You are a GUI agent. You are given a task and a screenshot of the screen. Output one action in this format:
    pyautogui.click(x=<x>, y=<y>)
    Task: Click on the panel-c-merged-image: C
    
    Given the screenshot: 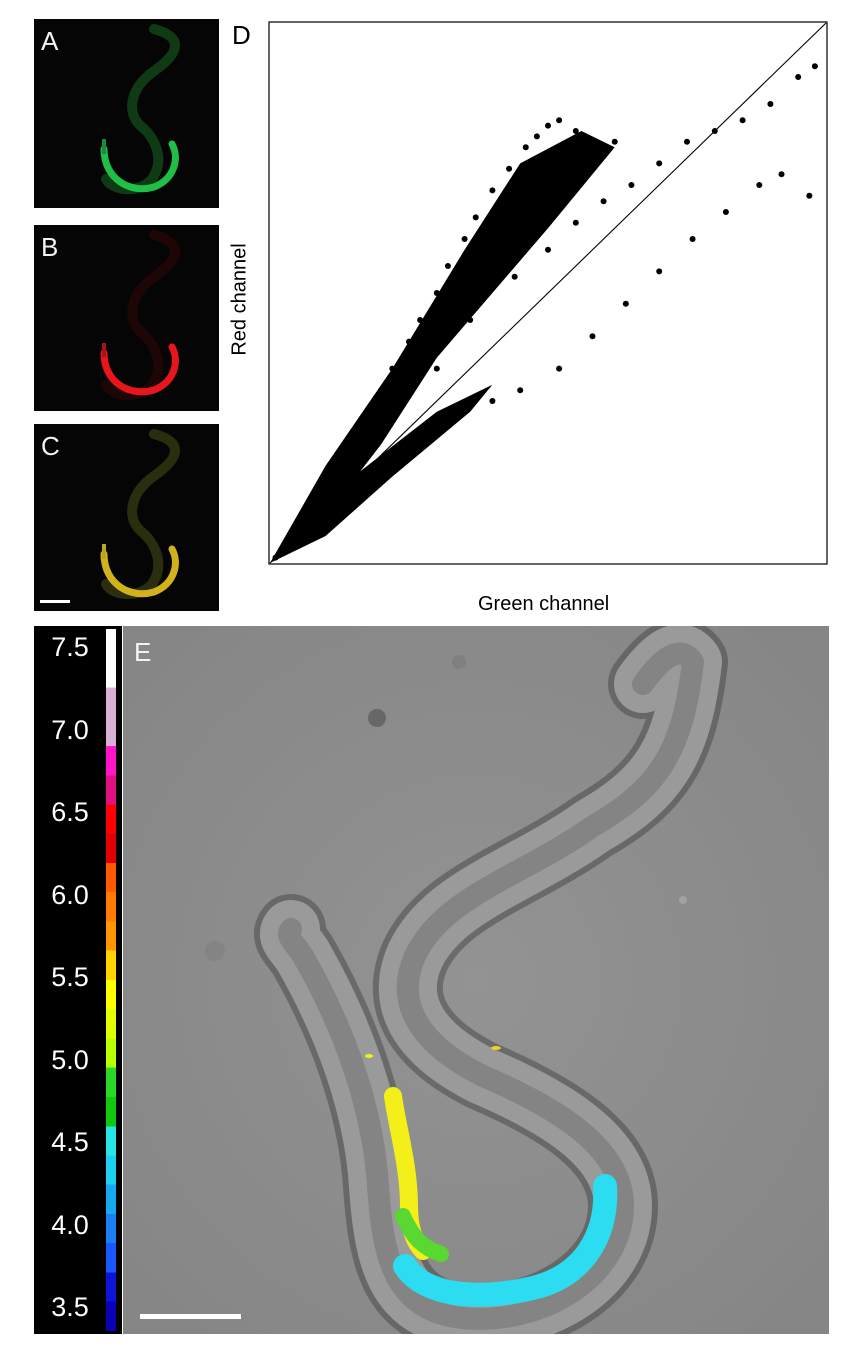 What is the action you would take?
    pyautogui.click(x=126, y=517)
    